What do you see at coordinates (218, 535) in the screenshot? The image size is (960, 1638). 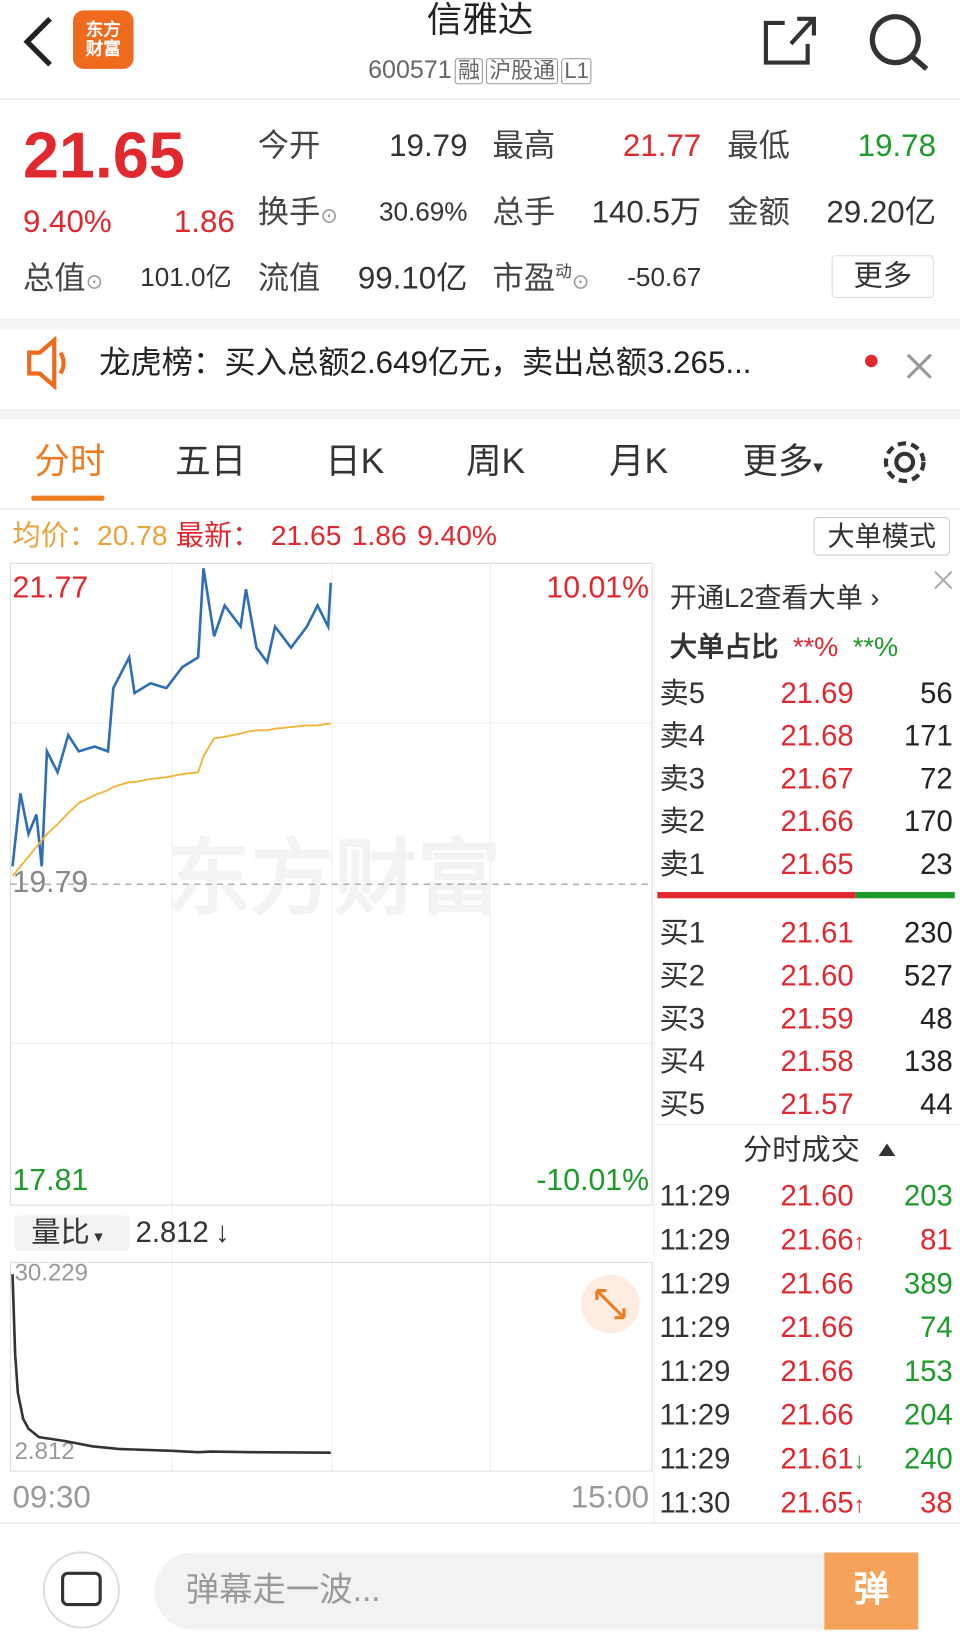 I see `latest-label: 最新：` at bounding box center [218, 535].